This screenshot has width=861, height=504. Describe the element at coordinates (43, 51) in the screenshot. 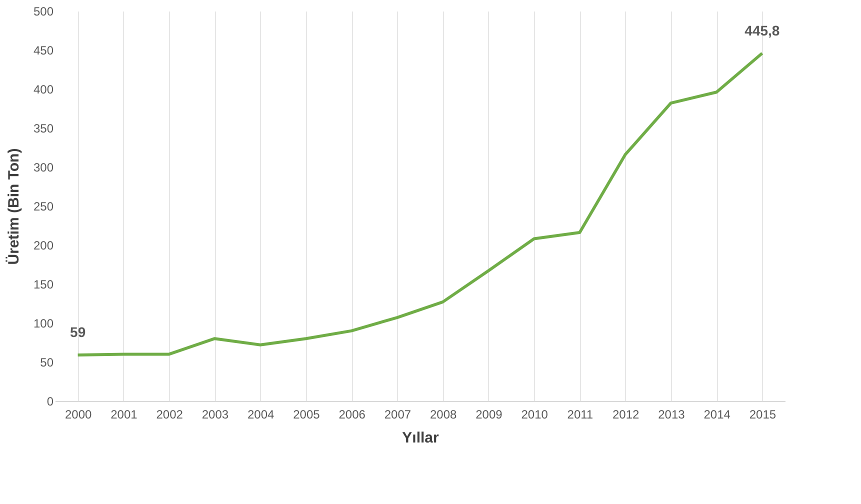

I see `y-tick-label: 450` at that location.